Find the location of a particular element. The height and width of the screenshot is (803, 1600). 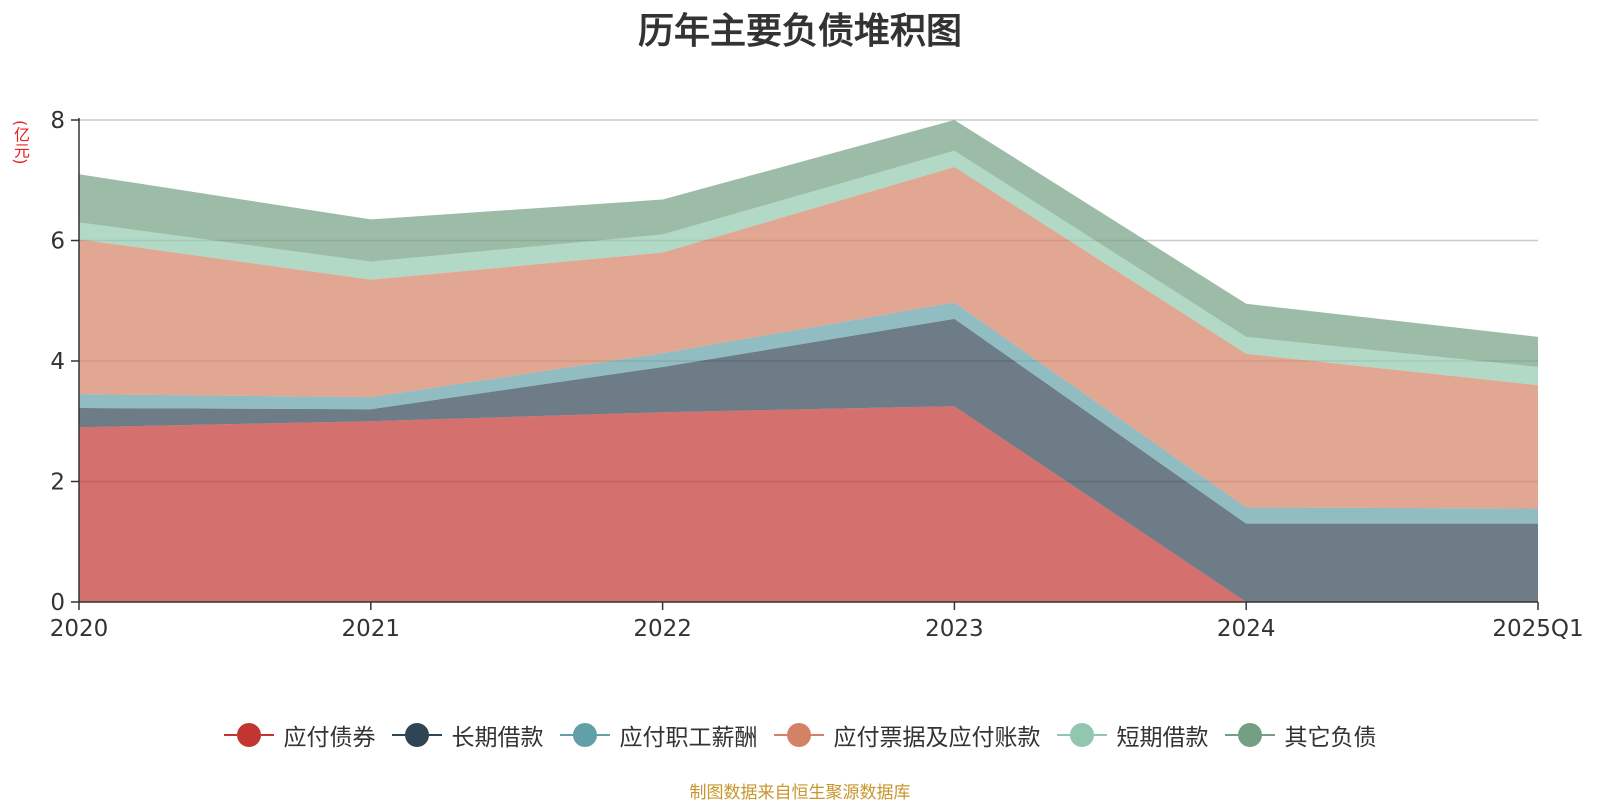

data-source-note: 制图数据来自恒生聚源数据库 is located at coordinates (800, 793).